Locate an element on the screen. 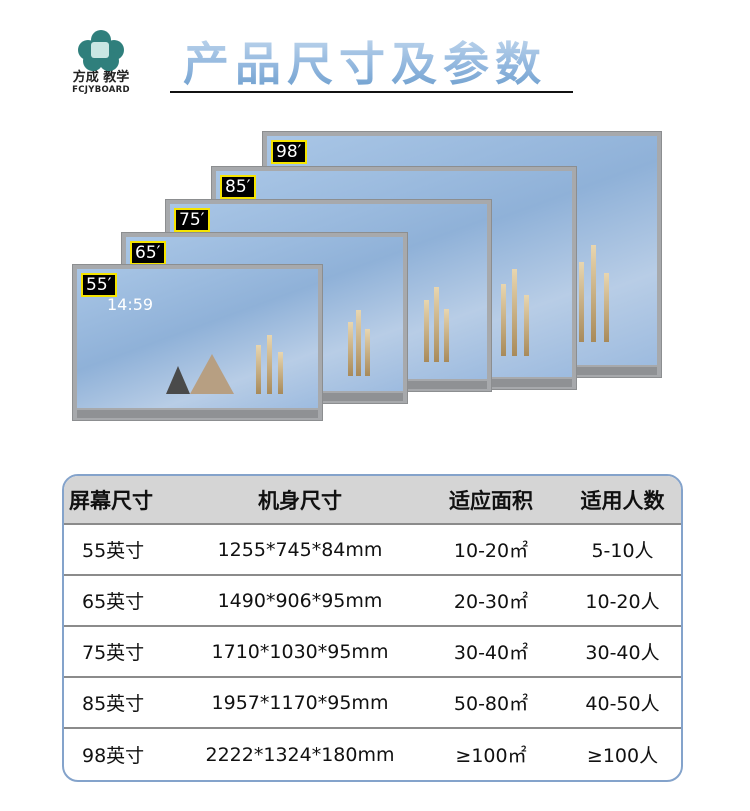 The image size is (750, 811). table-row: 55英寸 1255*745*84mm 10-20㎡ 5-10人 is located at coordinates (372, 550).